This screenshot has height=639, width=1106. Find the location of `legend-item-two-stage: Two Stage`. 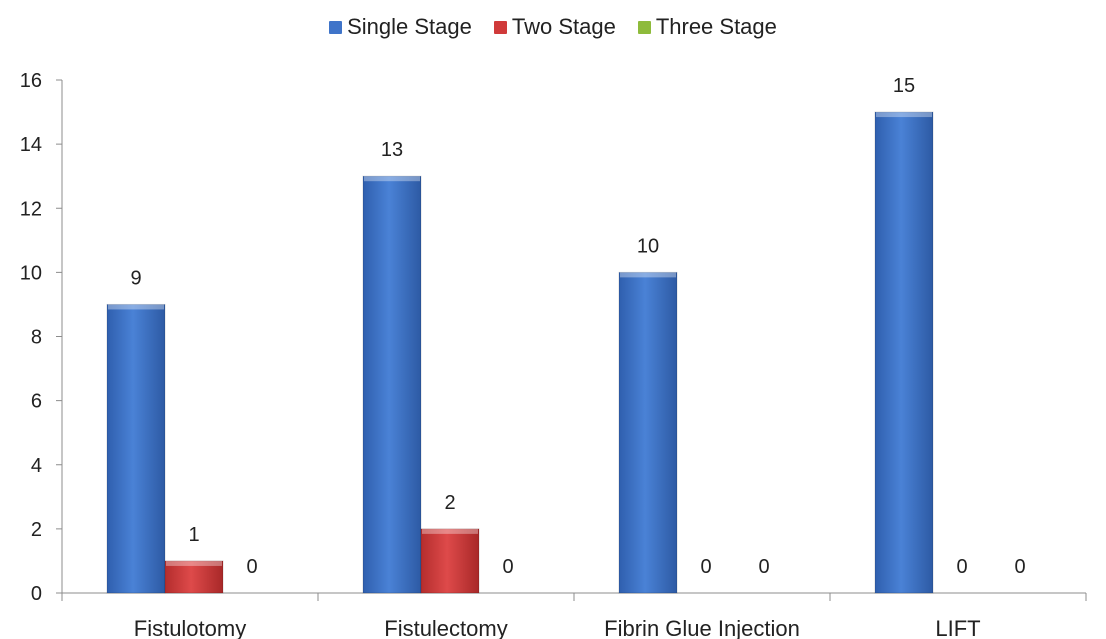

legend-item-two-stage: Two Stage is located at coordinates (554, 27).